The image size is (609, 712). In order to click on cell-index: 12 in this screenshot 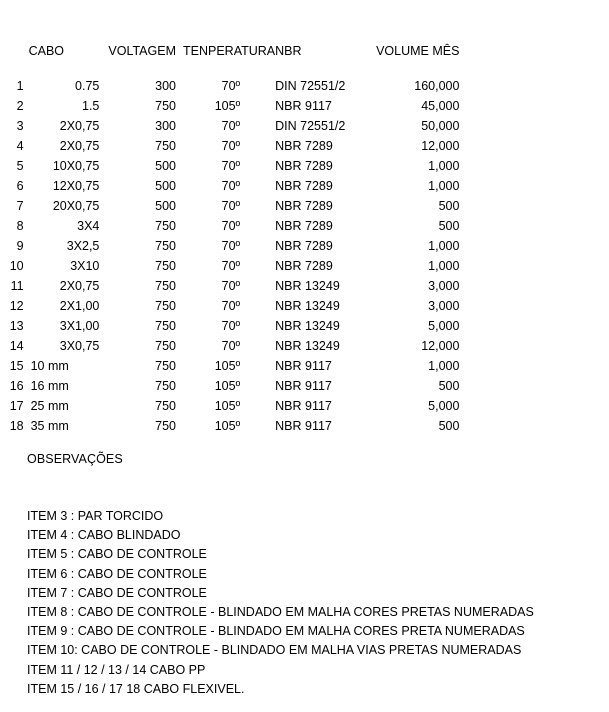, I will do `click(16, 306)`.